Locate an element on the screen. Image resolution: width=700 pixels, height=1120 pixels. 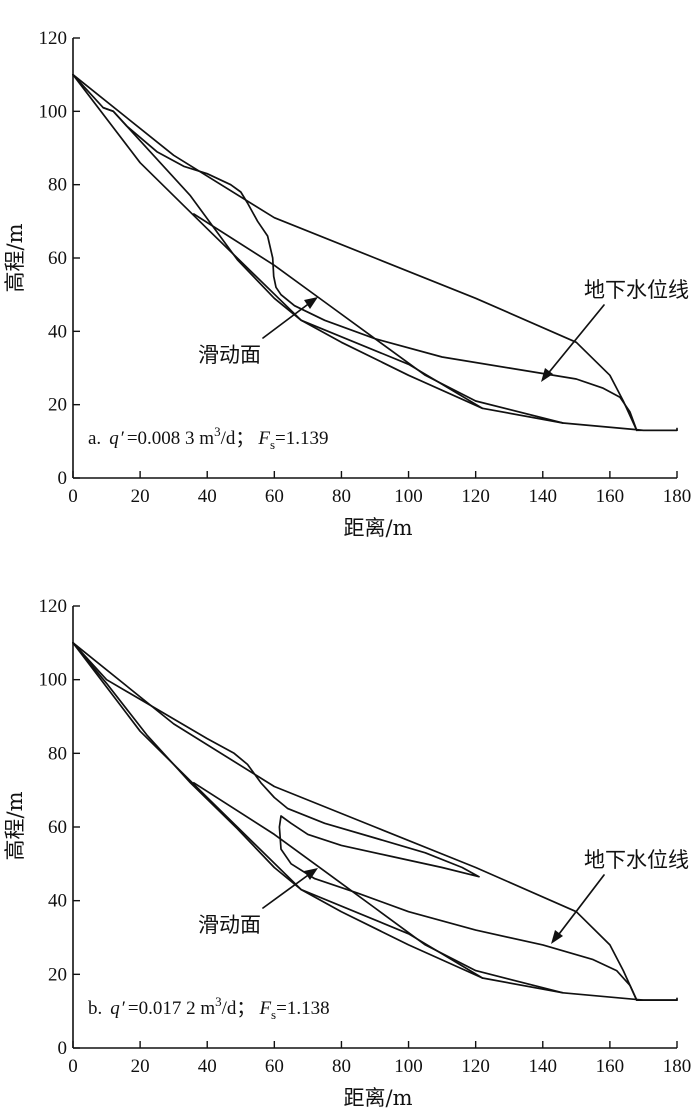
chart-a-xlabel: 距离/m is located at coordinates (378, 528).